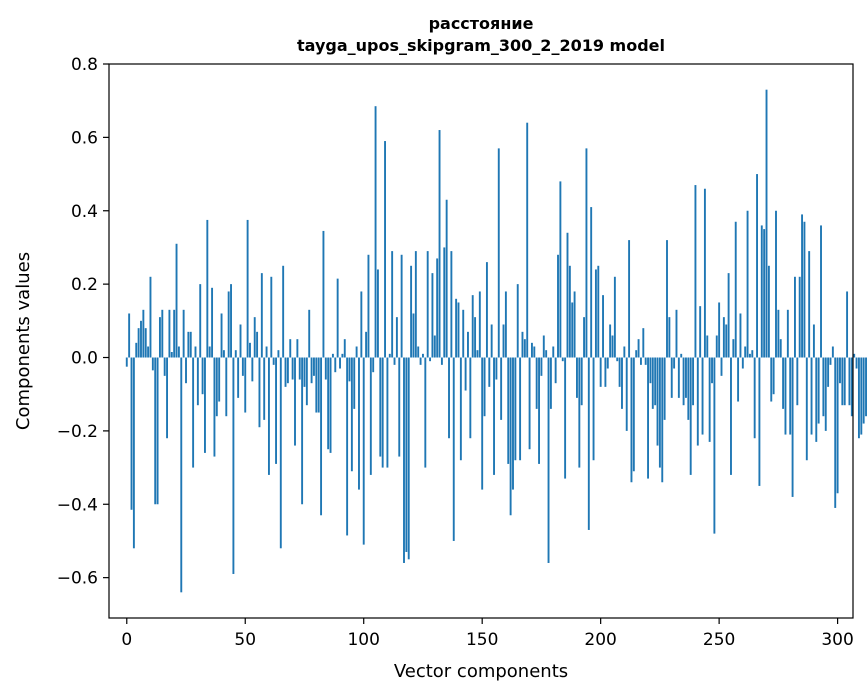 The height and width of the screenshot is (696, 867). What do you see at coordinates (481, 671) in the screenshot?
I see `x-axis-label: Vector components` at bounding box center [481, 671].